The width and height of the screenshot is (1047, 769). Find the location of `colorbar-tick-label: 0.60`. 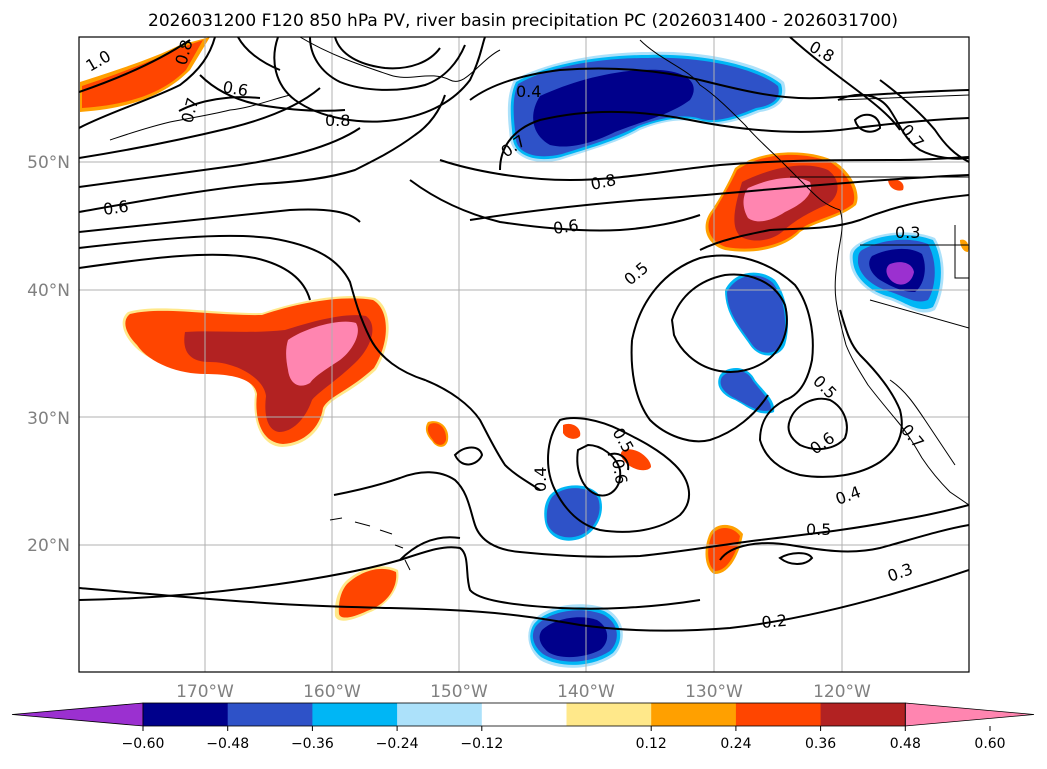

colorbar-tick-label: 0.60 is located at coordinates (989, 744).